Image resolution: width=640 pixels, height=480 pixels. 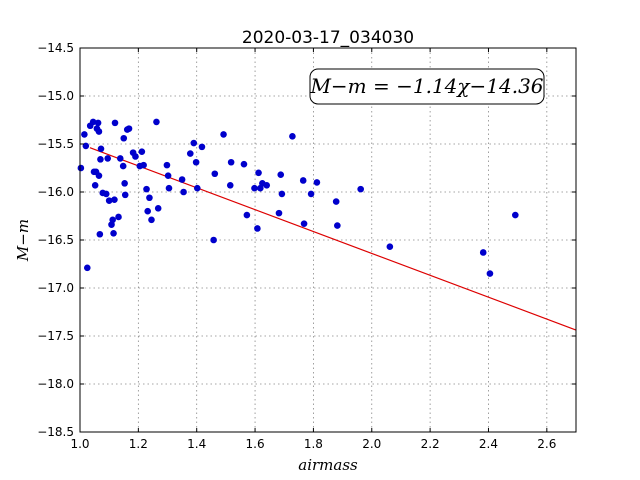 I want to click on y-tick-label: −15.0, so click(x=55, y=96).